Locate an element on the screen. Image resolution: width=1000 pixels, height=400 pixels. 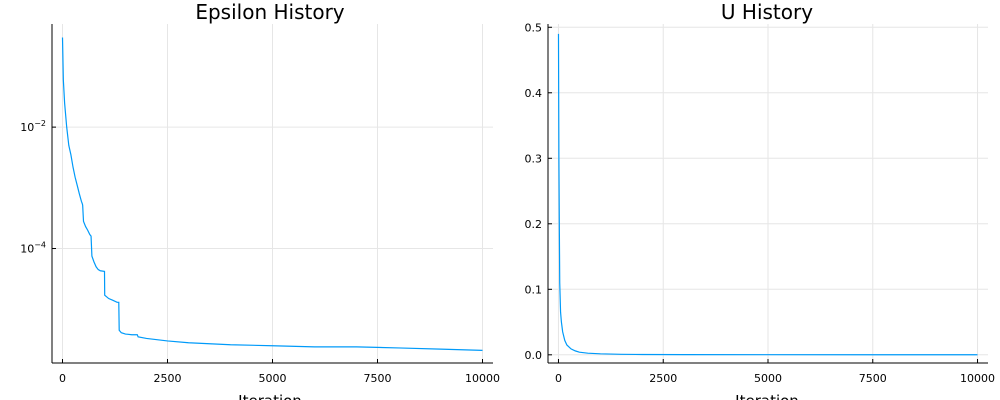
u-x-tick-label: 5000 is located at coordinates (768, 378).